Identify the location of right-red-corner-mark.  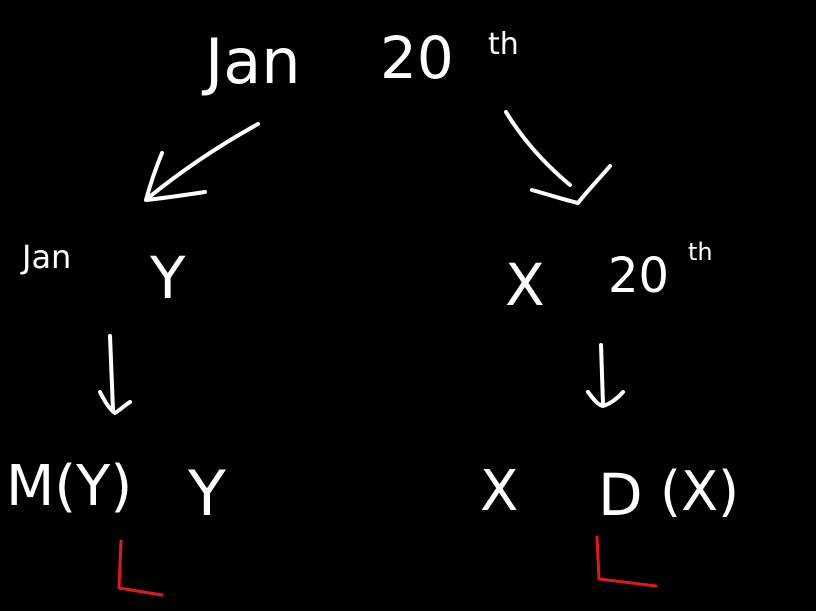
(626, 561).